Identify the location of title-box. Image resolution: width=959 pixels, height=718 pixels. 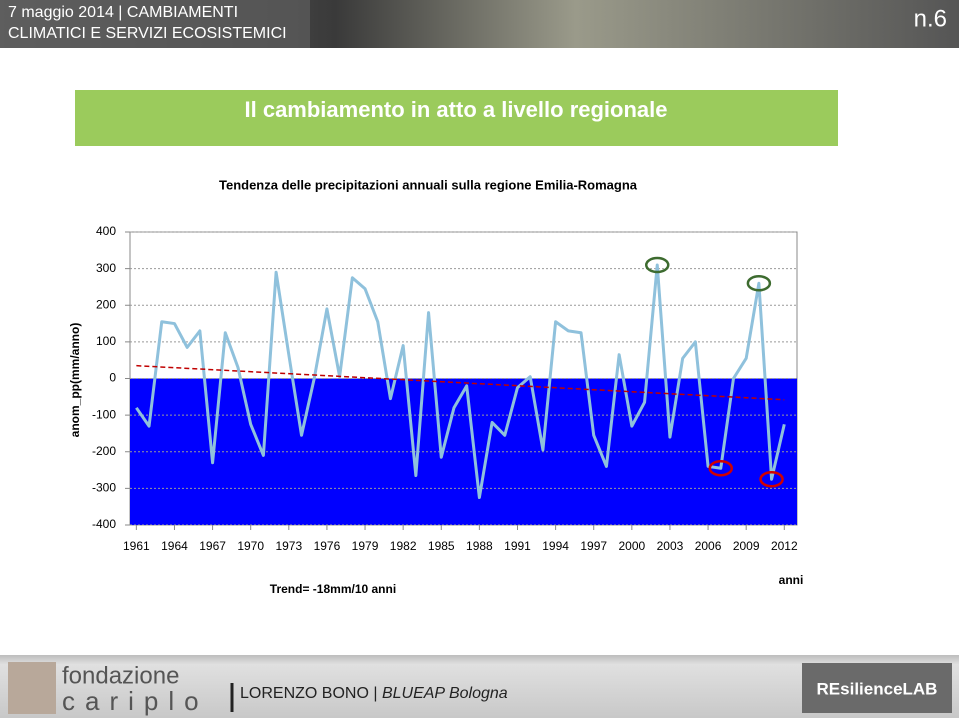
(456, 118).